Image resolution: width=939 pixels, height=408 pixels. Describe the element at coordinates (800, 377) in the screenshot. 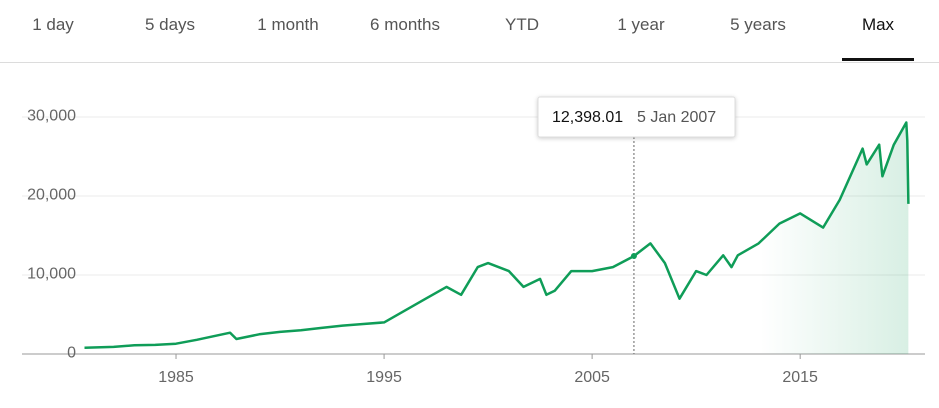

I see `x-tick-label: 2015` at that location.